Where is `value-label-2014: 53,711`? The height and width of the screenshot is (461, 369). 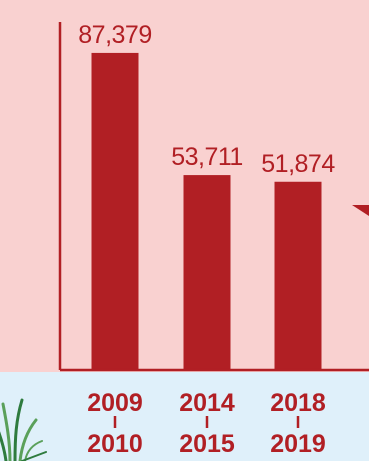 value-label-2014: 53,711 is located at coordinates (207, 157).